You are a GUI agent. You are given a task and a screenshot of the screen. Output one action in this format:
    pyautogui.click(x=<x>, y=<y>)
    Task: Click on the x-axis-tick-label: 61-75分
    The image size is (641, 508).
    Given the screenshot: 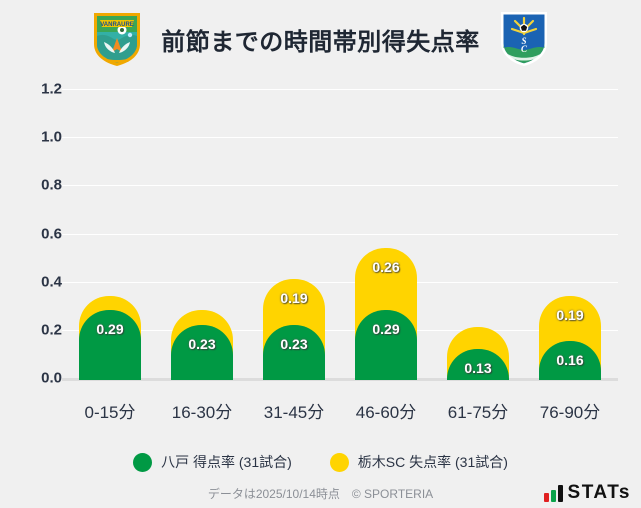 What is the action you would take?
    pyautogui.click(x=478, y=412)
    